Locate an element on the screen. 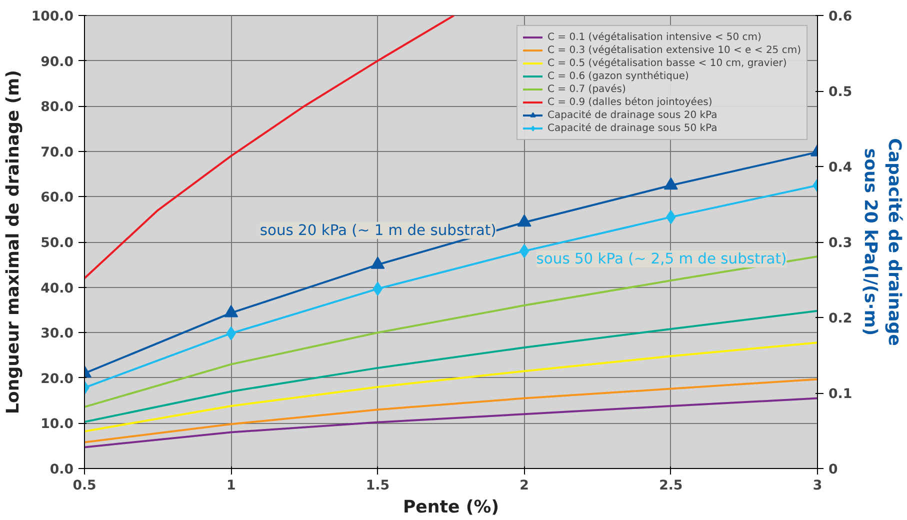 This screenshot has height=520, width=907. y2-tick-label: 0.3 is located at coordinates (840, 243).